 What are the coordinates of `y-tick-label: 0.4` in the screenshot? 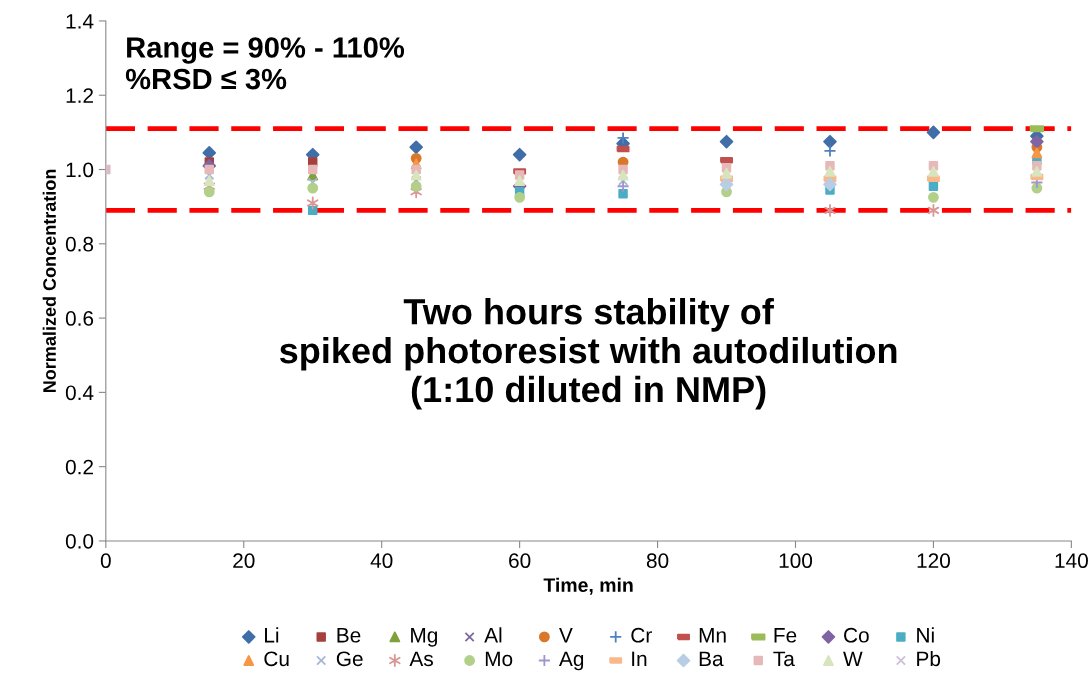 It's located at (79, 393).